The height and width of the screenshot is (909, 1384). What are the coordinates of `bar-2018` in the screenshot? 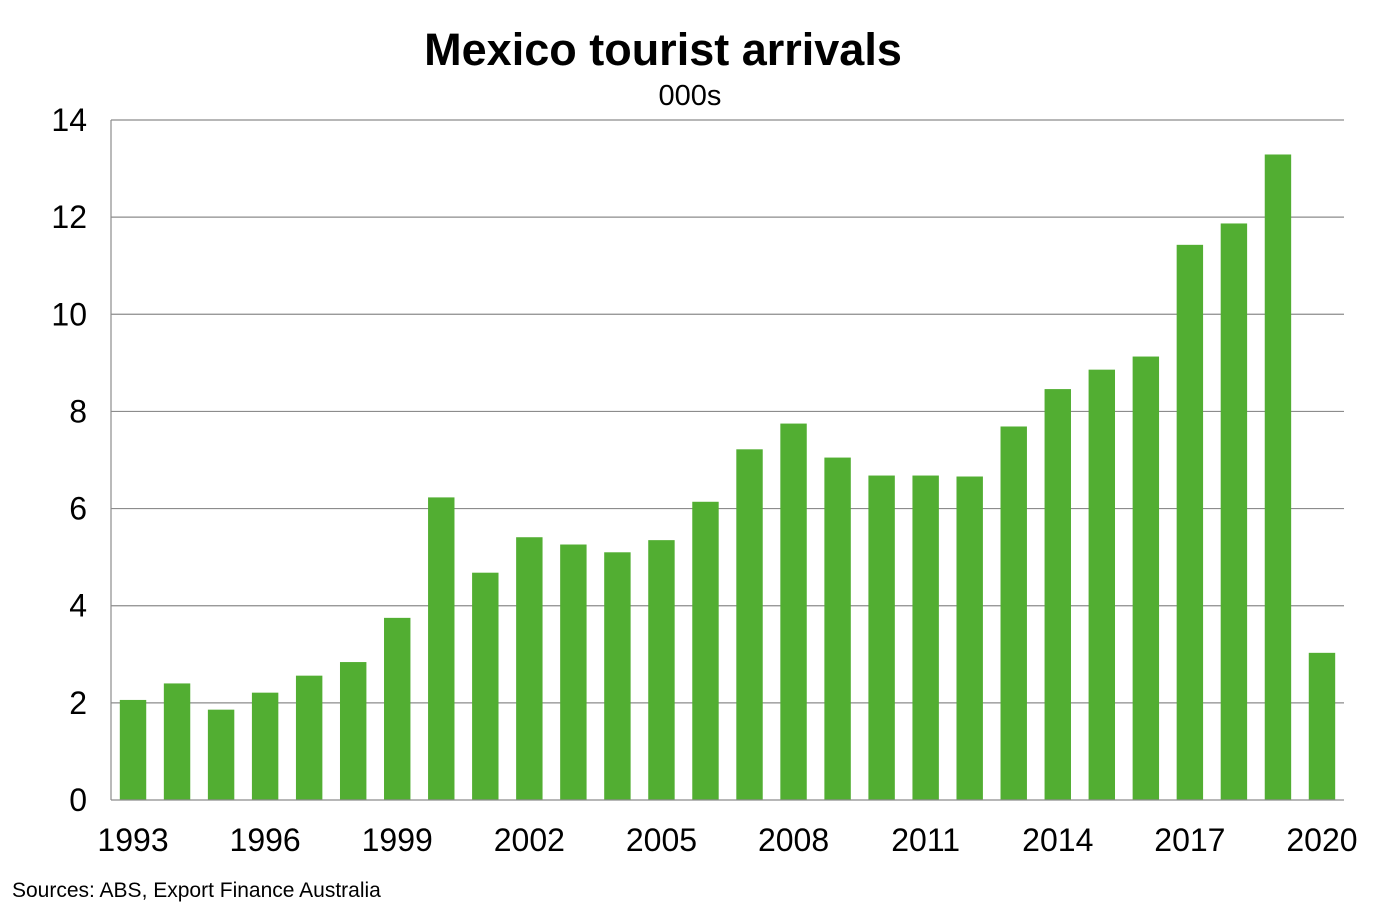 It's located at (1234, 511).